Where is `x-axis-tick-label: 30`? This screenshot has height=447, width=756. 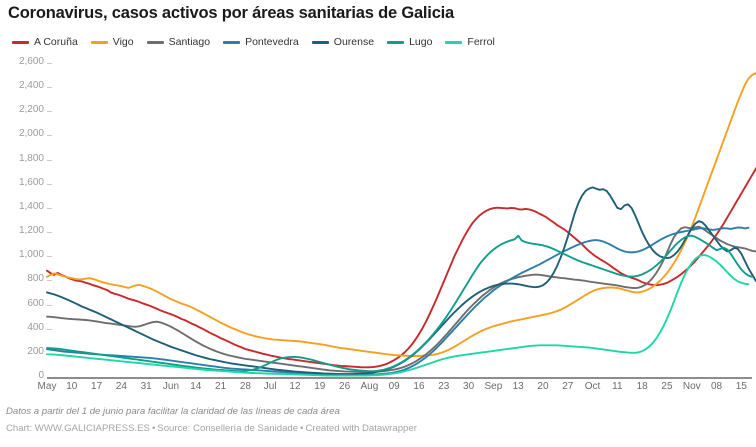
x-axis-tick-label: 30 is located at coordinates (469, 386).